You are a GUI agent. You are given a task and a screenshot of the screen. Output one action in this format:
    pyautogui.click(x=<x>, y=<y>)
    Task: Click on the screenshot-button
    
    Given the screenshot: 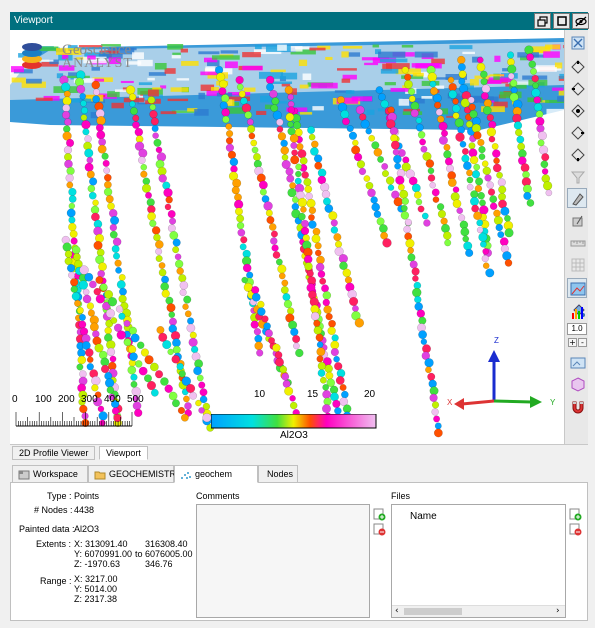 What is the action you would take?
    pyautogui.click(x=577, y=362)
    